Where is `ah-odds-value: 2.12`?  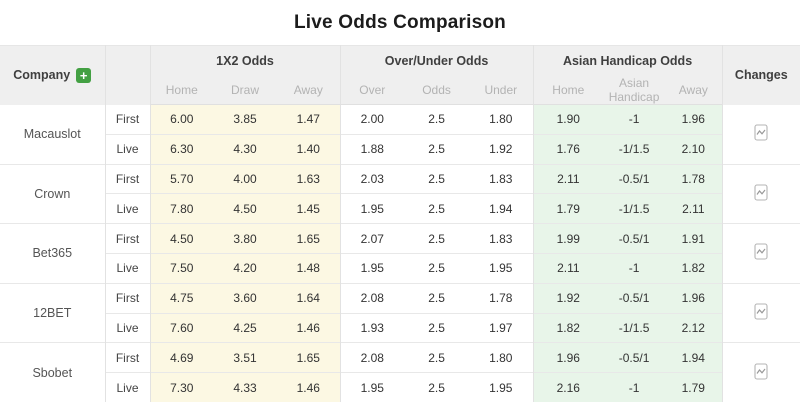 ah-odds-value: 2.12 is located at coordinates (693, 328).